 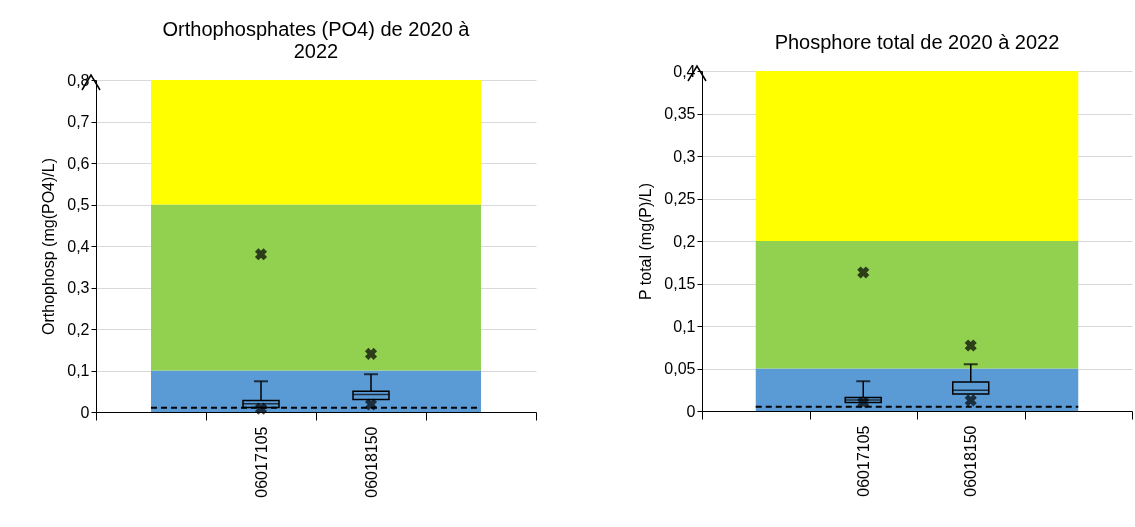 What do you see at coordinates (78, 80) in the screenshot?
I see `y-tick-label: 0,8` at bounding box center [78, 80].